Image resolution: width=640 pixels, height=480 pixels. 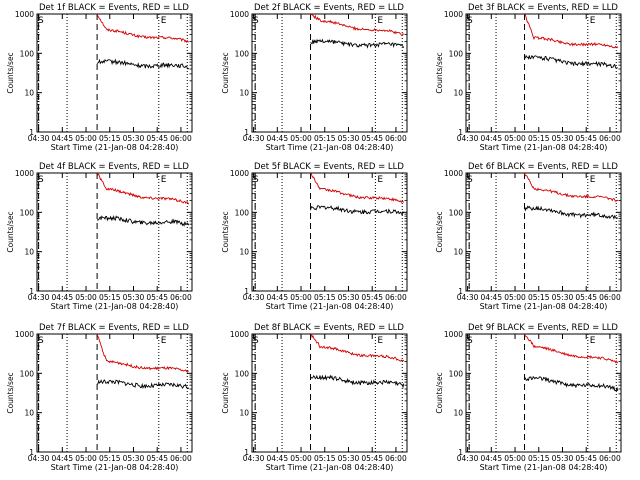 I want to click on chart-title: Det 9f BLACK = Events, RED = LLD, so click(x=543, y=328).